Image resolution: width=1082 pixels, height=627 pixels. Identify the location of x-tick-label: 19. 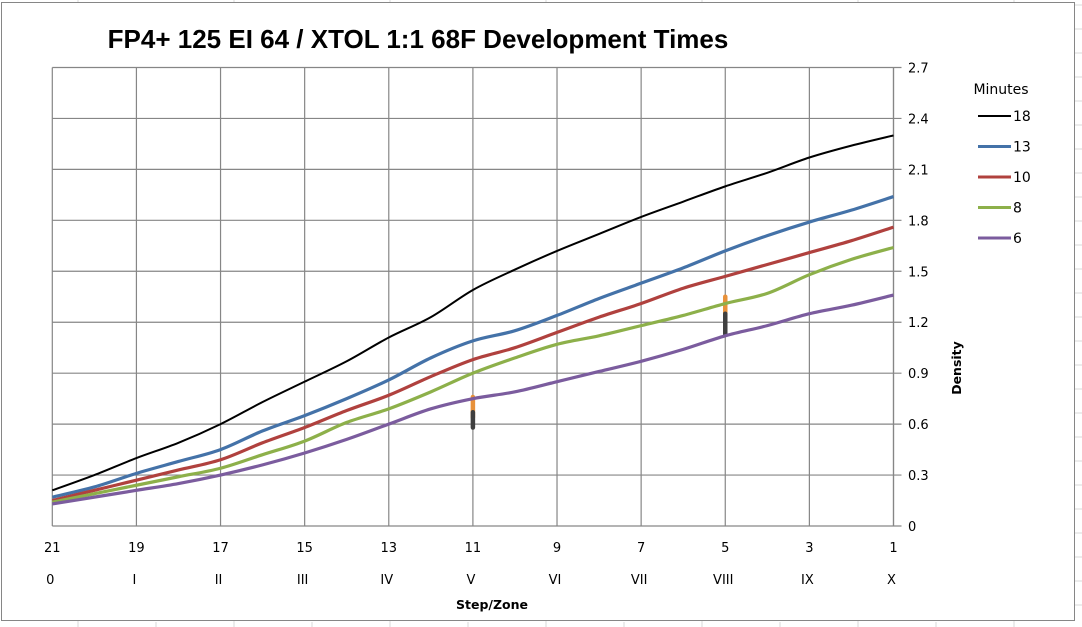
(136, 548).